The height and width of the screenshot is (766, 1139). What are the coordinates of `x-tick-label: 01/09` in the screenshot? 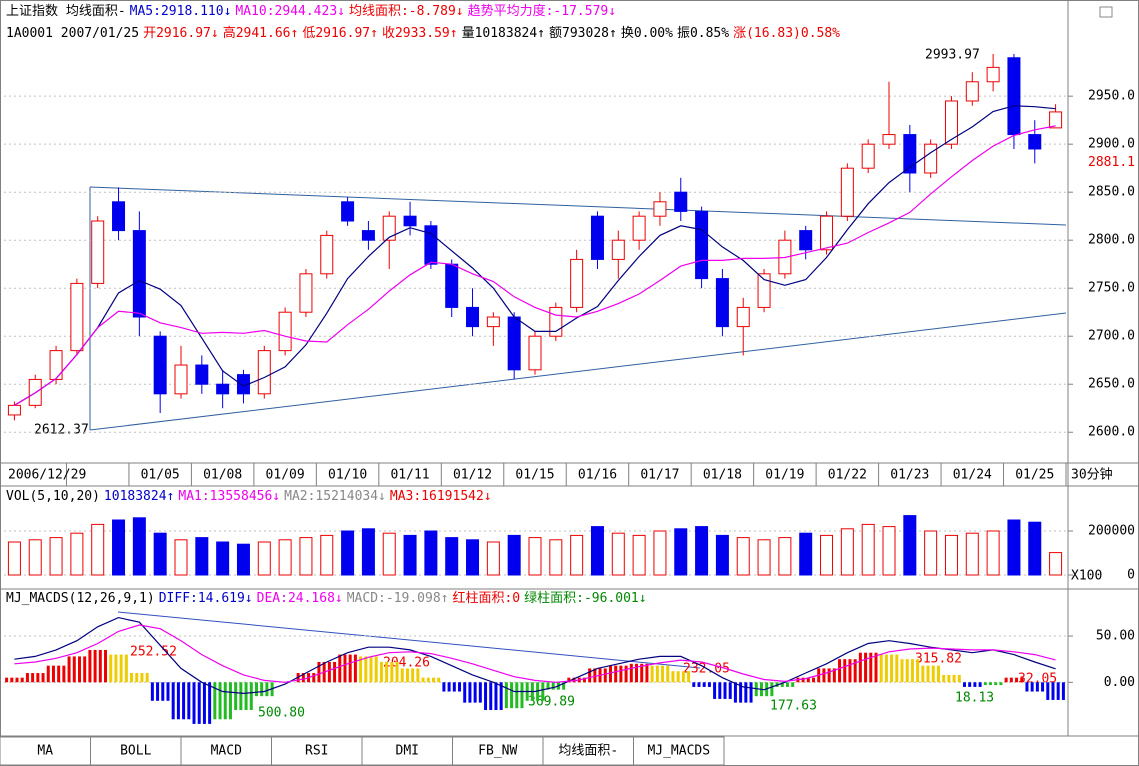 It's located at (285, 475).